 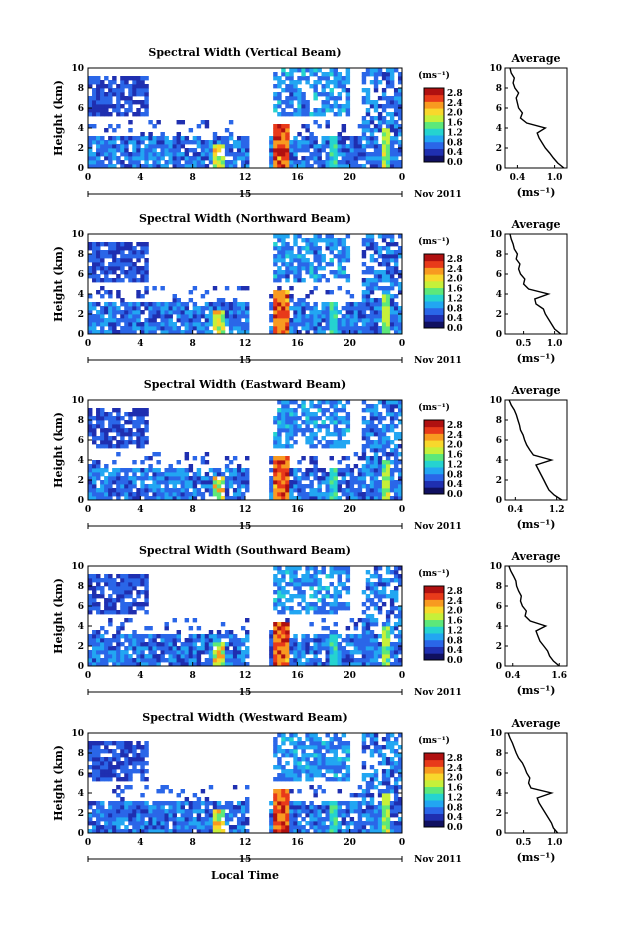 What do you see at coordinates (455, 612) in the screenshot?
I see `colorbar-tick-label: 2.0` at bounding box center [455, 612].